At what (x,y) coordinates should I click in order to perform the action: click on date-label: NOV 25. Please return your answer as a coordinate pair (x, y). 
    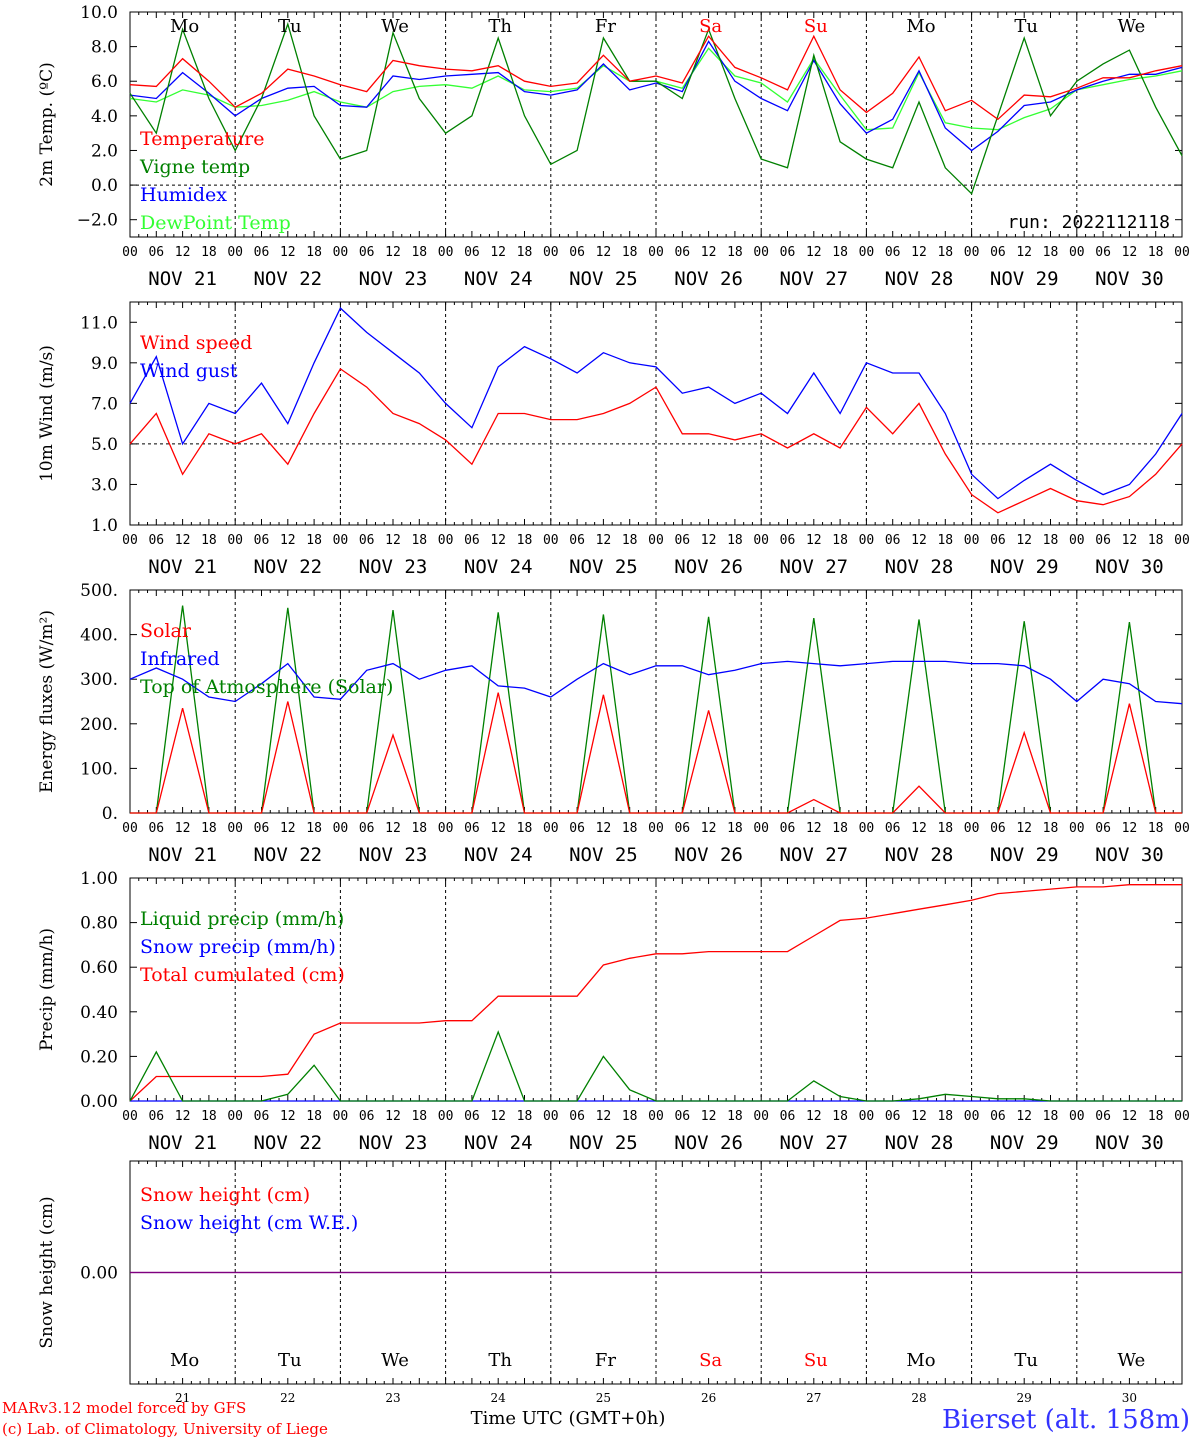
    Looking at the image, I should click on (603, 567).